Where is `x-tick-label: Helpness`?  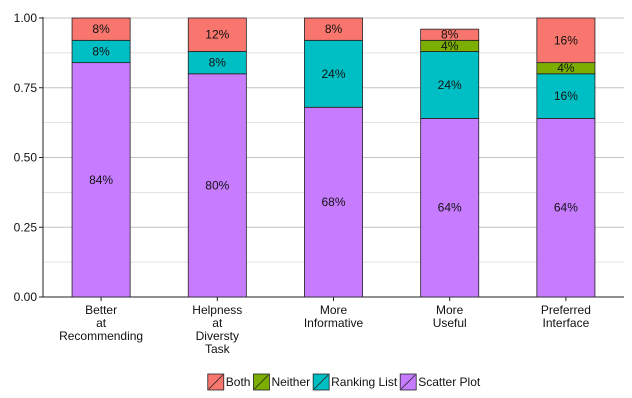 x-tick-label: Helpness is located at coordinates (217, 310).